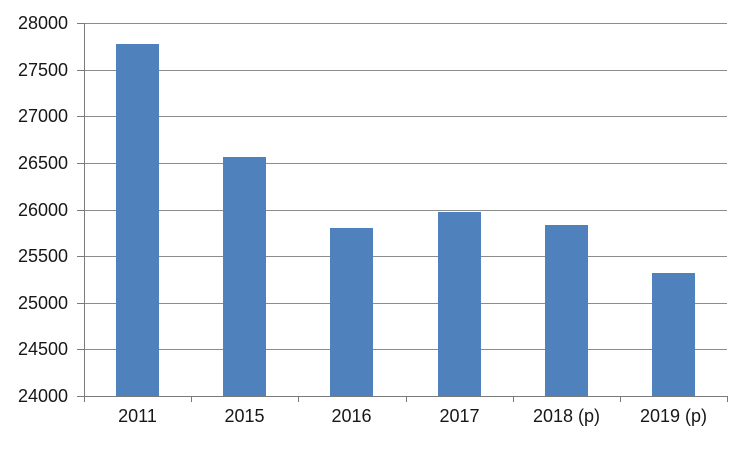 Image resolution: width=749 pixels, height=449 pixels. What do you see at coordinates (84, 212) in the screenshot?
I see `y-axis-line` at bounding box center [84, 212].